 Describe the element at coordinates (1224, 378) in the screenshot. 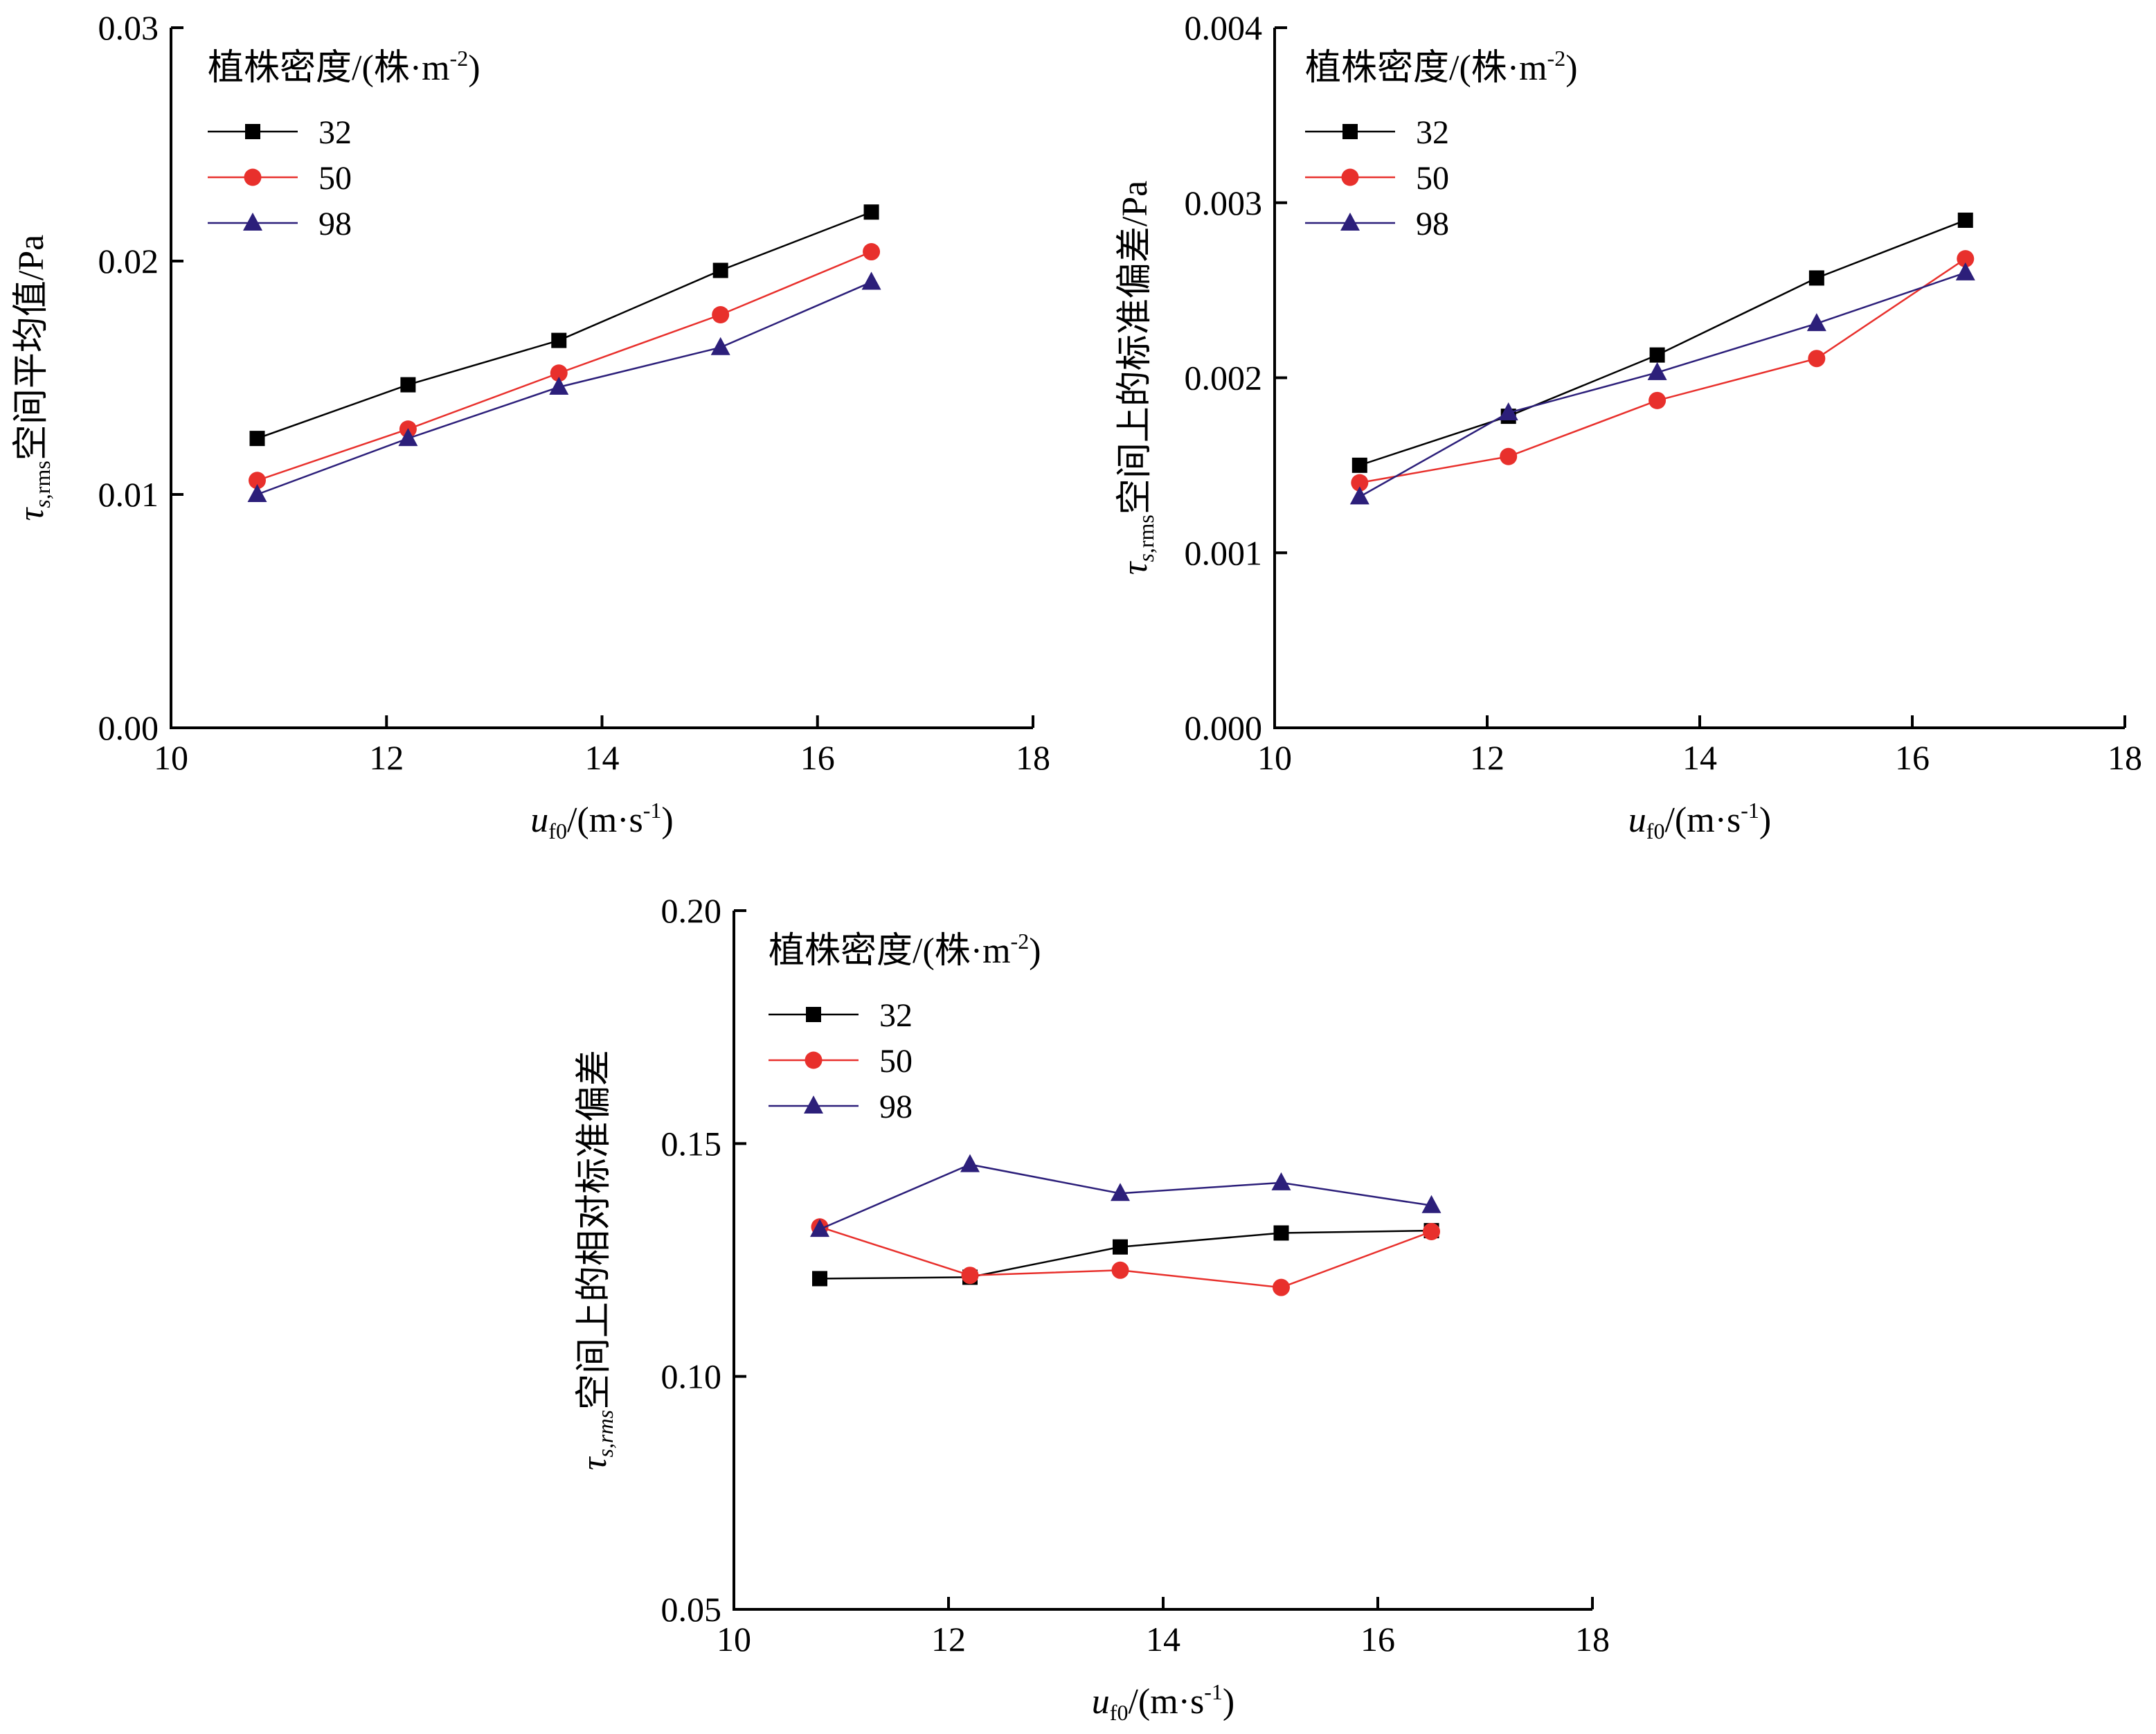

I see `y-tick-label: 0.002` at that location.